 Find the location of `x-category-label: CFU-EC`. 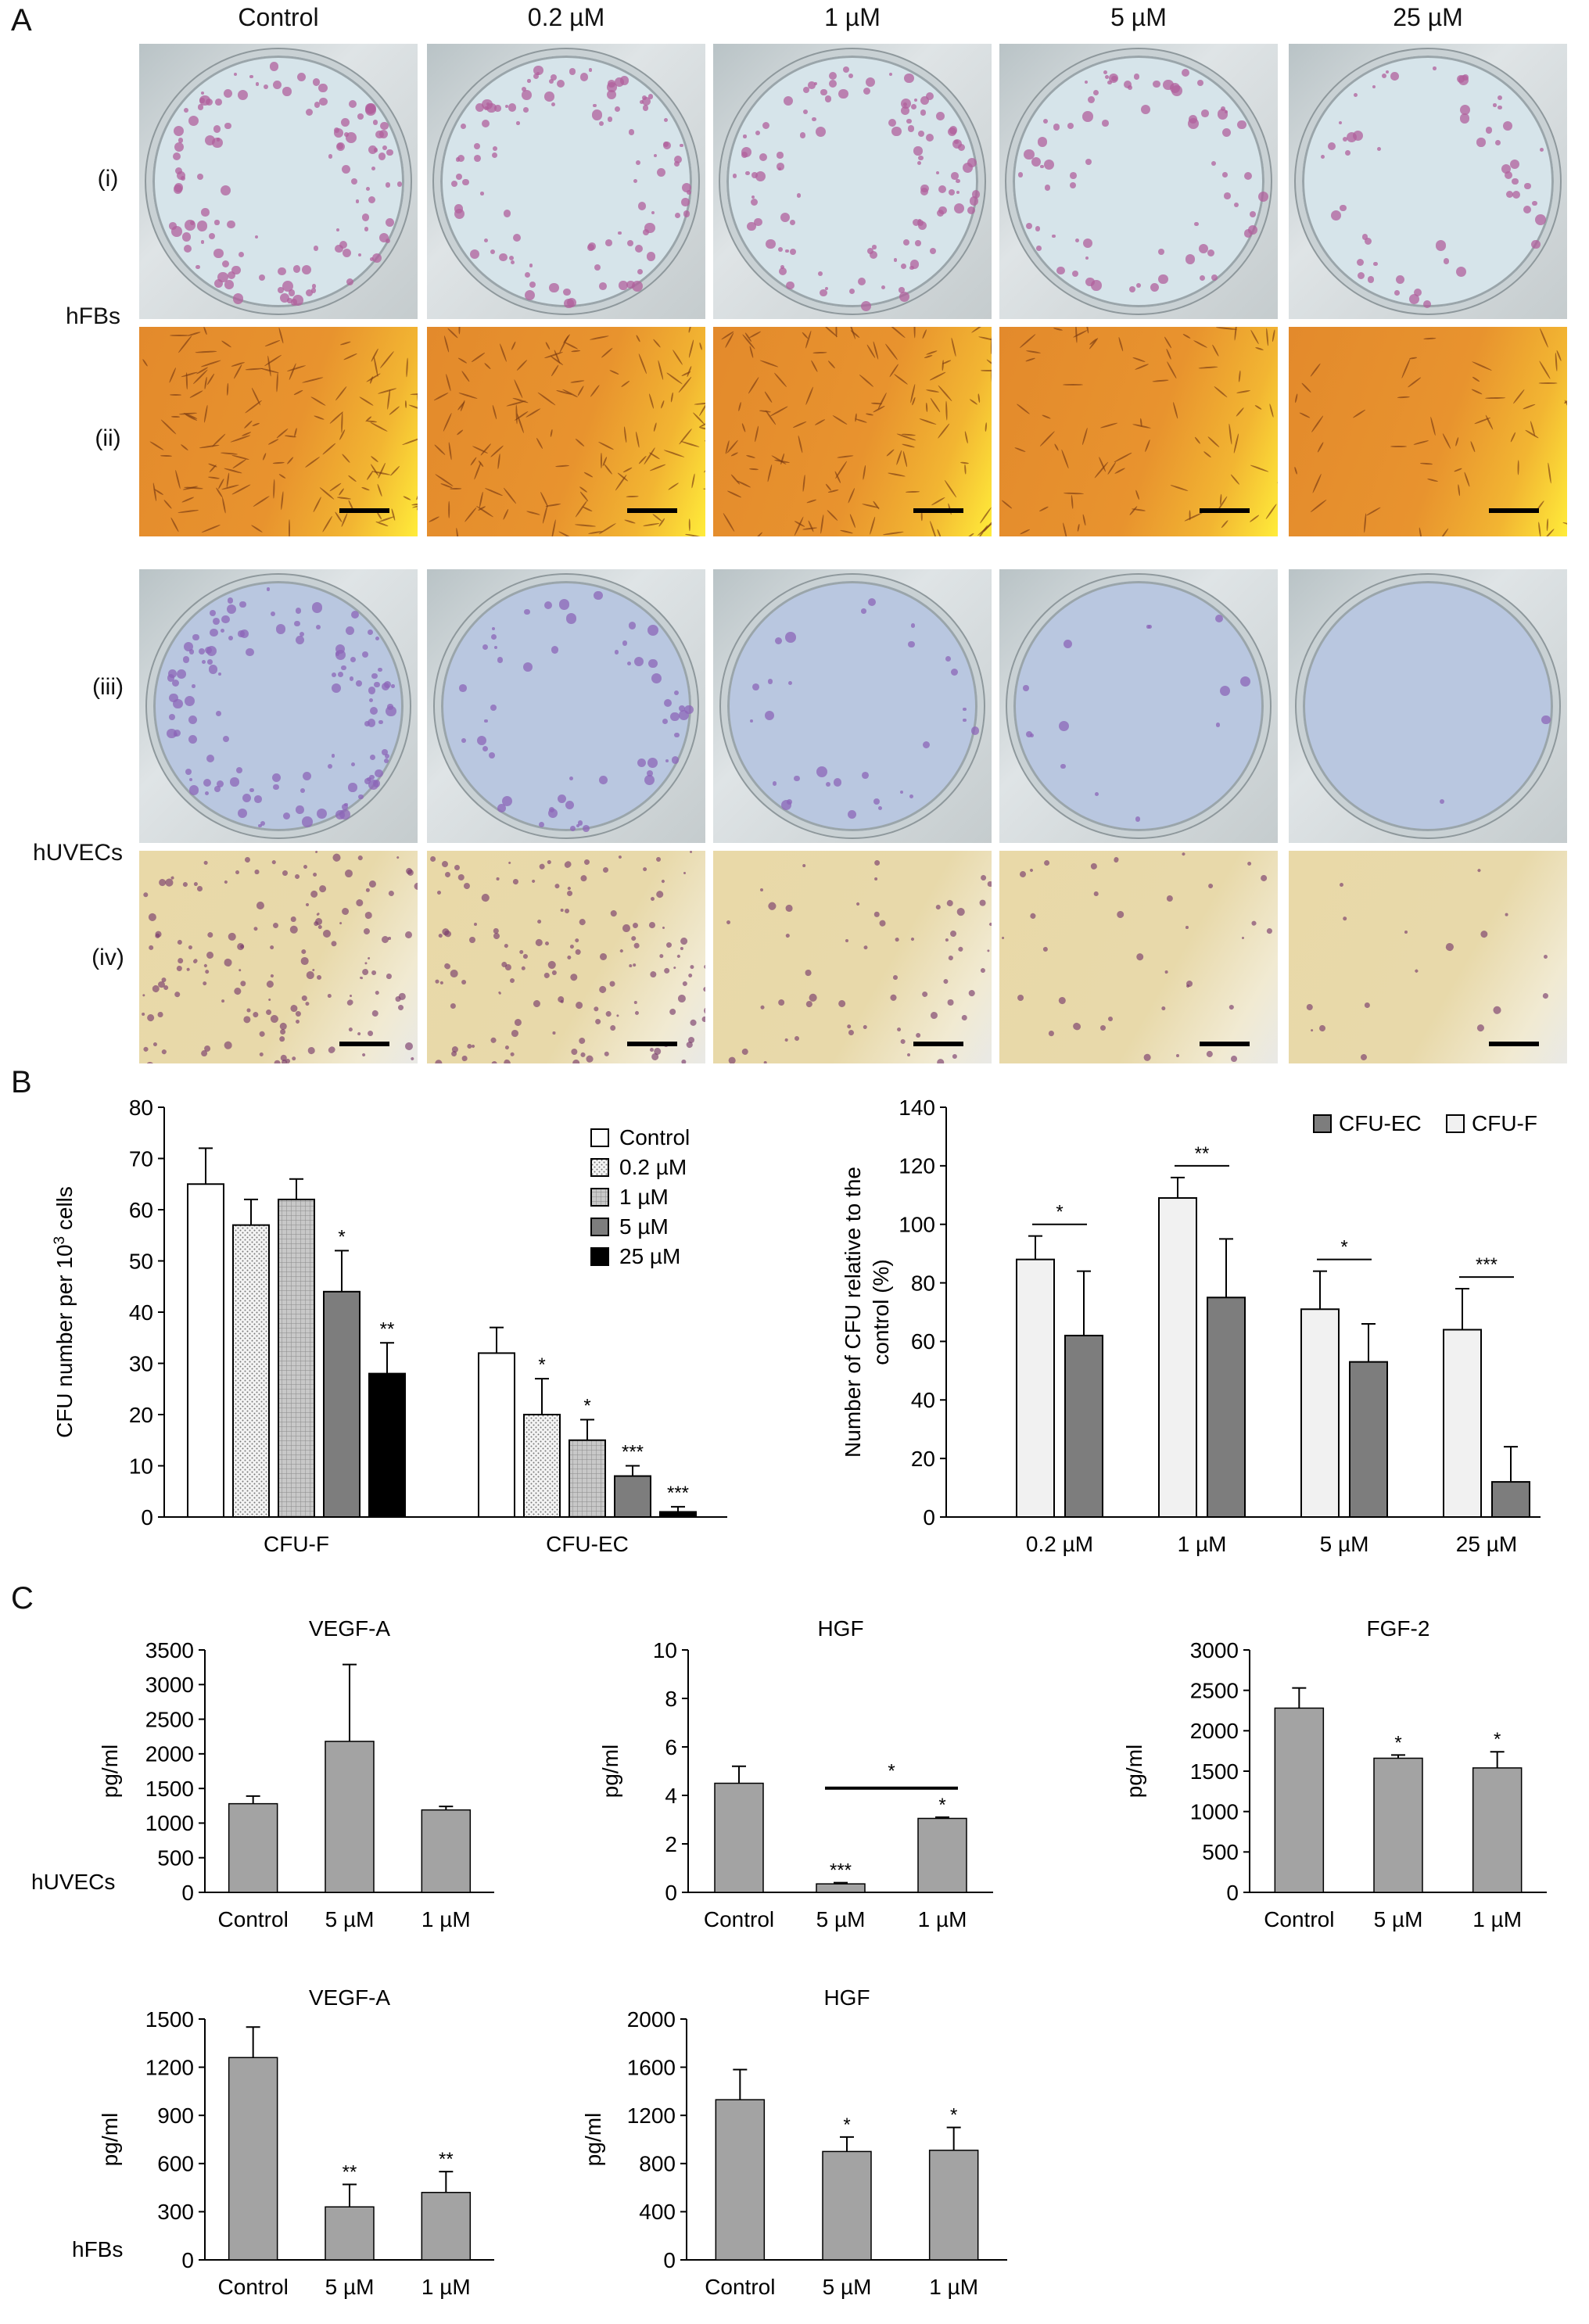

x-category-label: CFU-EC is located at coordinates (587, 1544).